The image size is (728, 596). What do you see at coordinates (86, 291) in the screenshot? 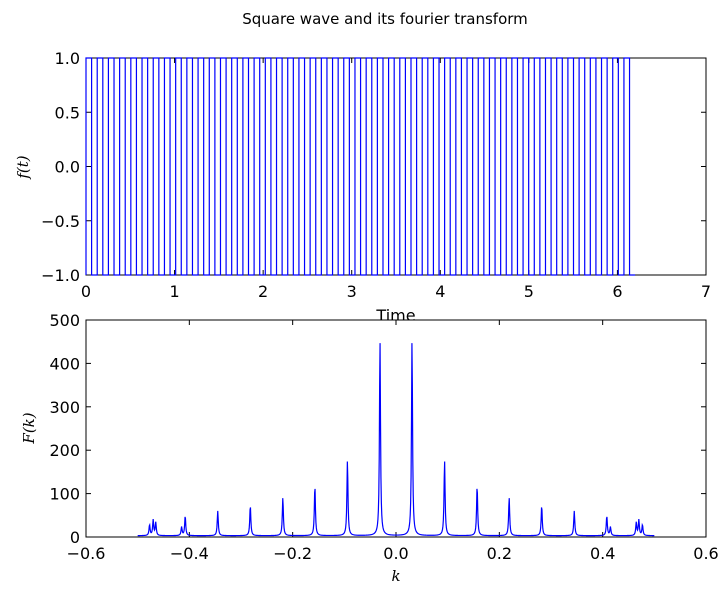
I see `x-tick-label: 0` at bounding box center [86, 291].